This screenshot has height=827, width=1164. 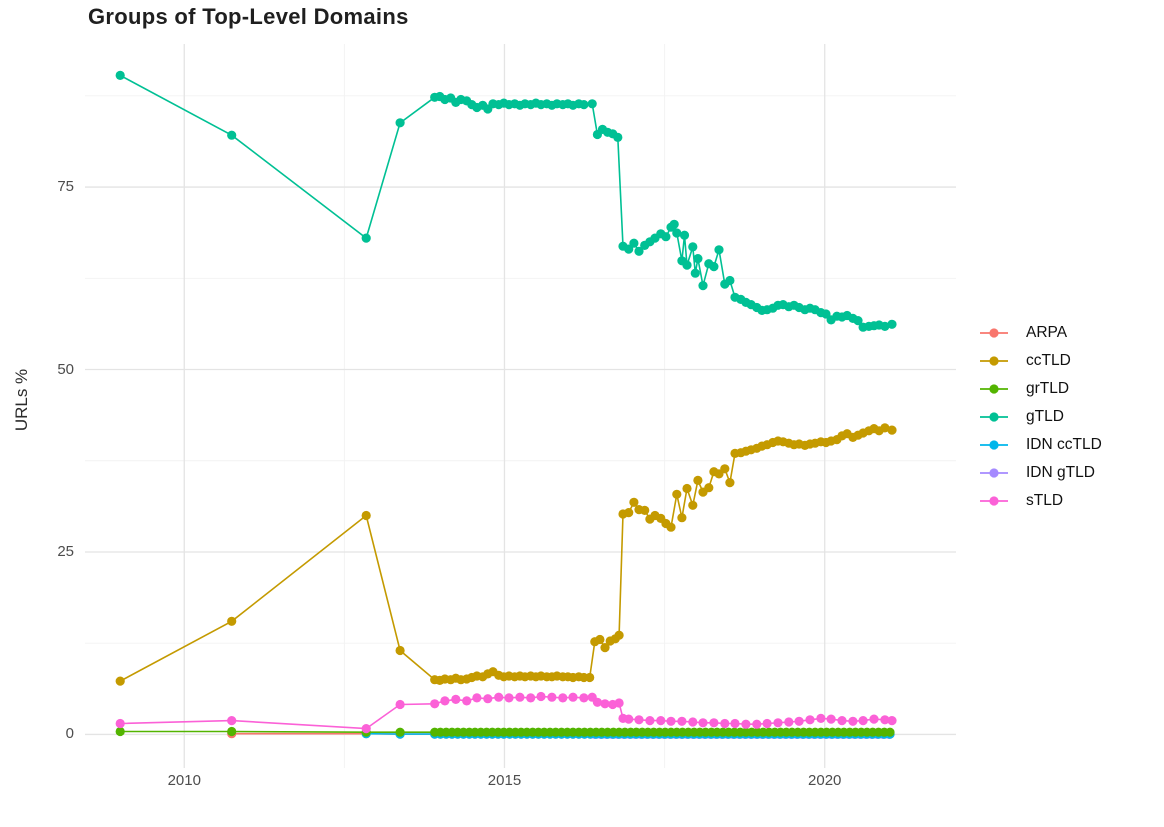 I want to click on legend-label: gTLD, so click(x=1045, y=416).